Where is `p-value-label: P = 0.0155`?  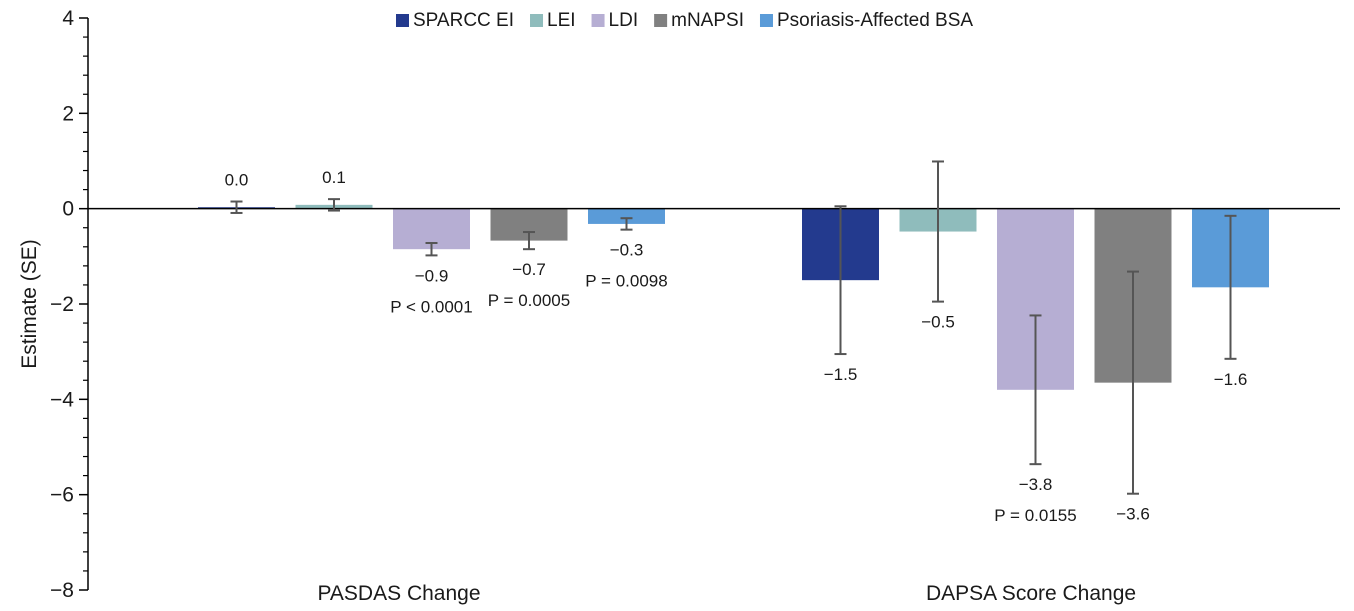 p-value-label: P = 0.0155 is located at coordinates (1035, 515).